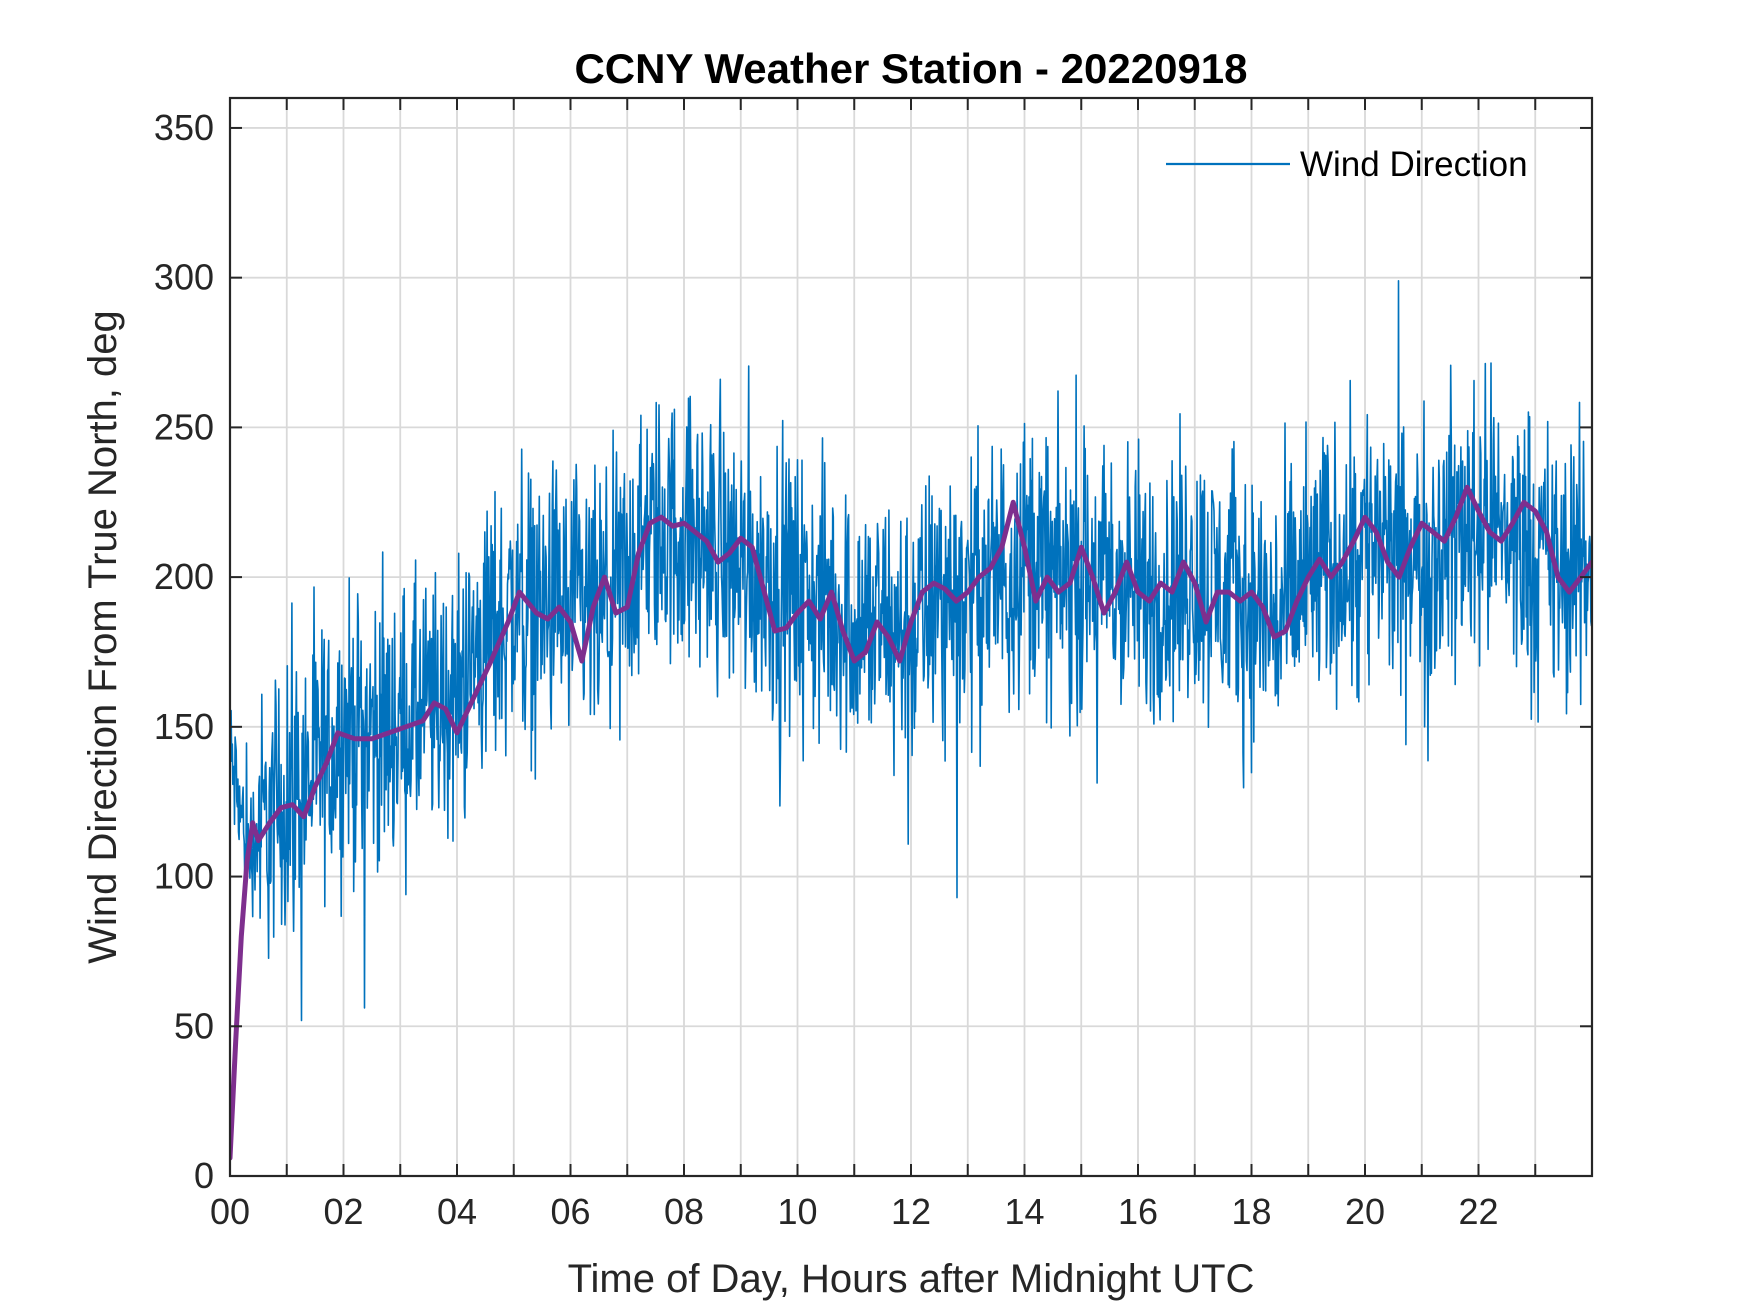 The height and width of the screenshot is (1313, 1750). I want to click on y-tick-label: 50, so click(194, 1025).